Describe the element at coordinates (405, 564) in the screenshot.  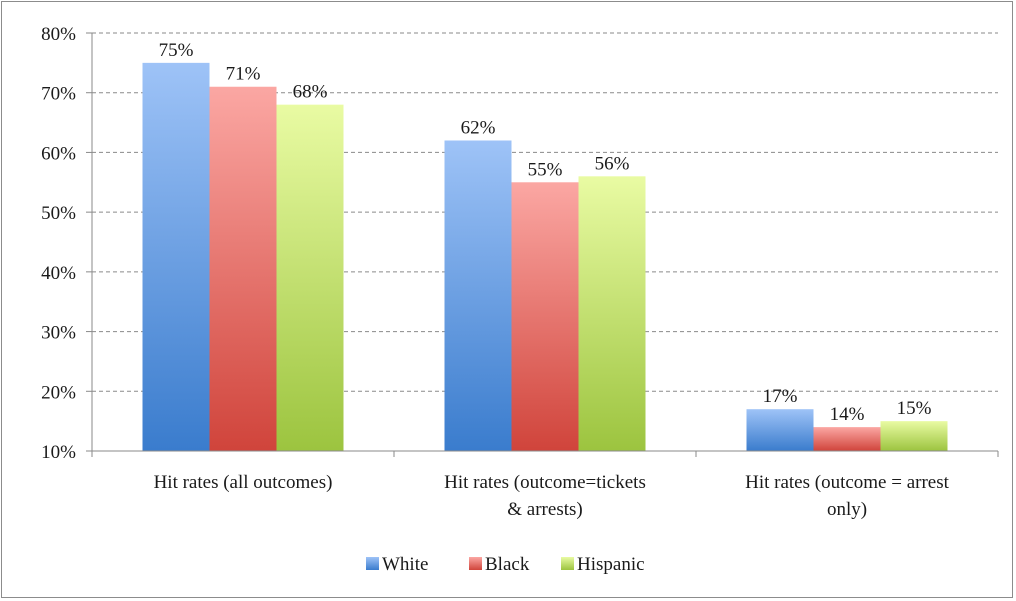
I see `legend-label: White` at that location.